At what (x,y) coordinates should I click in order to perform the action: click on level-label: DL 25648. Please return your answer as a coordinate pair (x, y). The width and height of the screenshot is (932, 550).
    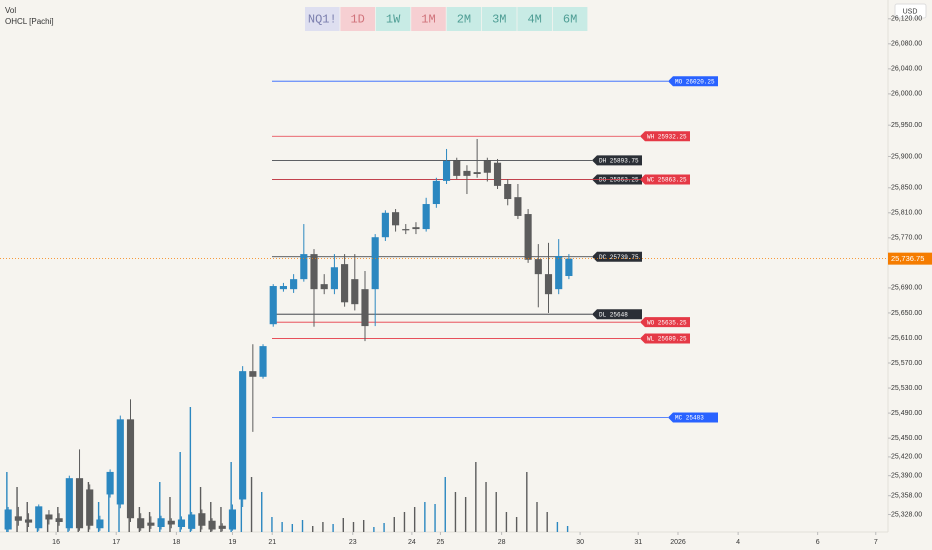
    Looking at the image, I should click on (613, 314).